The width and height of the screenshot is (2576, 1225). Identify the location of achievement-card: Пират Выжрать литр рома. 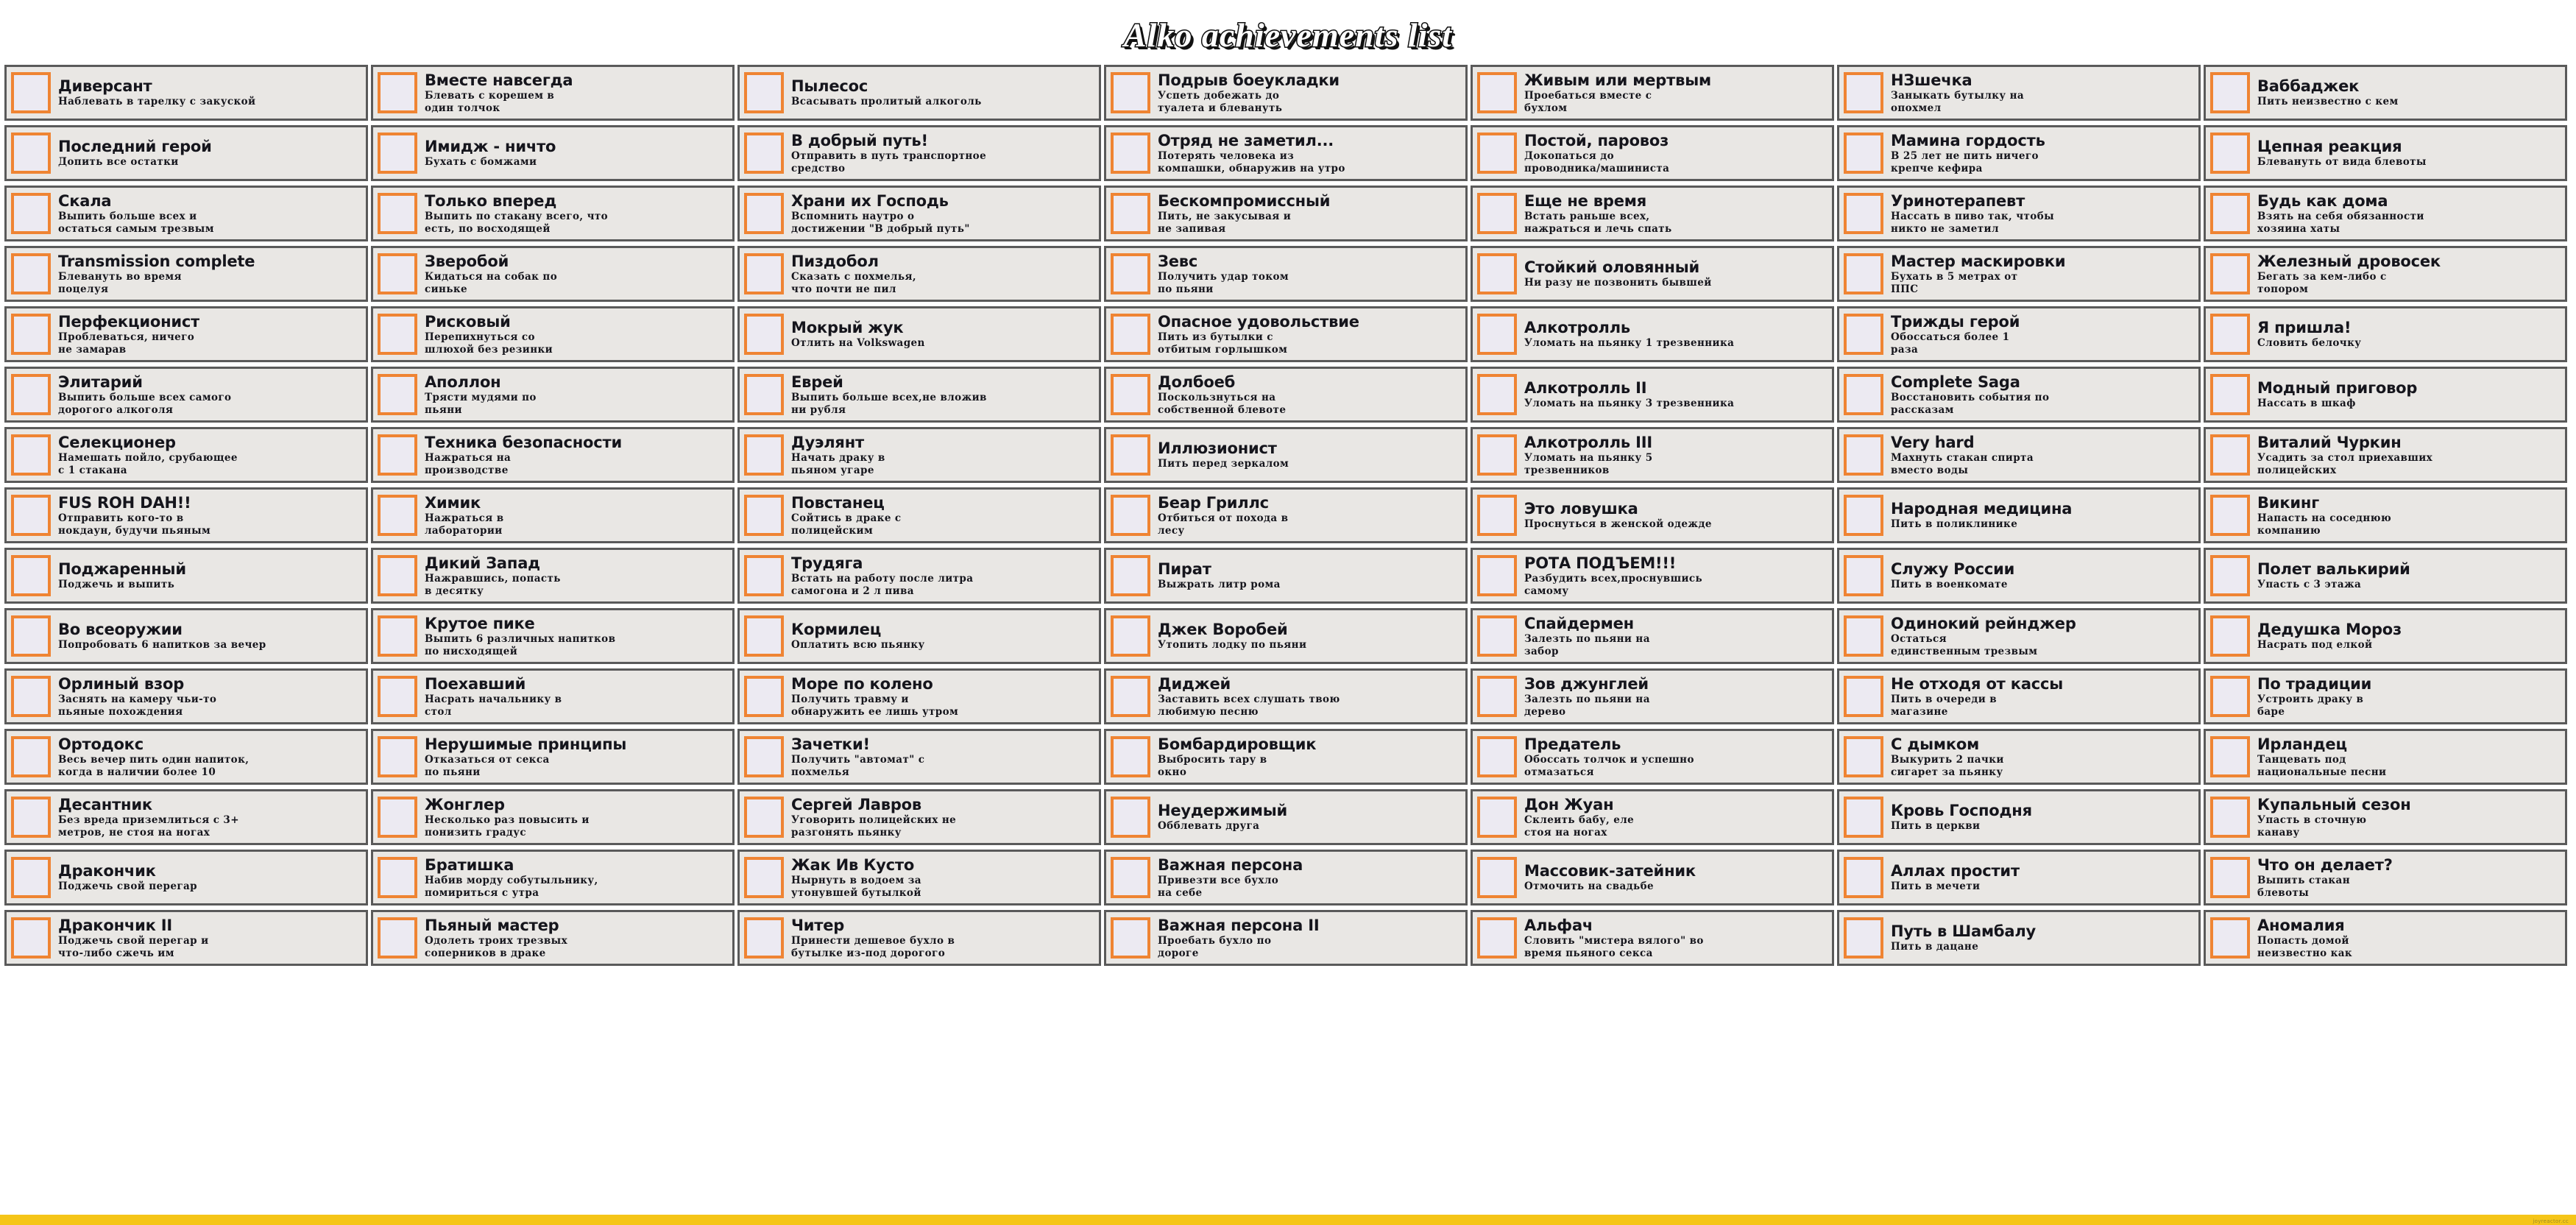
(1286, 576).